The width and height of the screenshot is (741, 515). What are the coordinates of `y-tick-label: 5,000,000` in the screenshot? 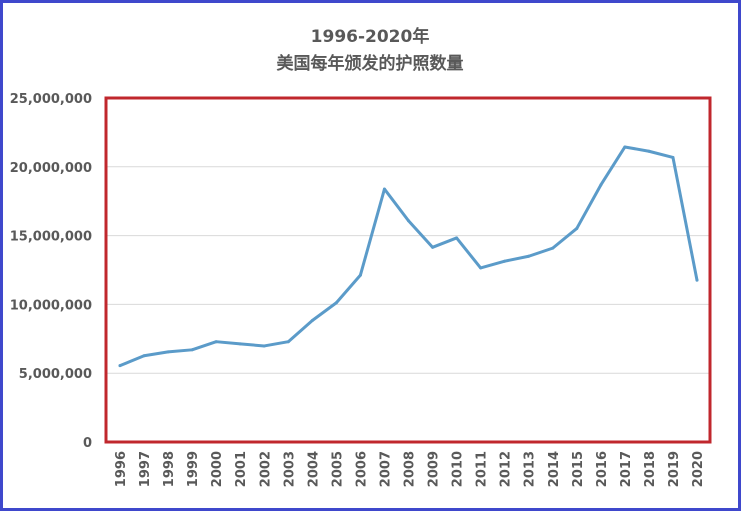 It's located at (55, 374).